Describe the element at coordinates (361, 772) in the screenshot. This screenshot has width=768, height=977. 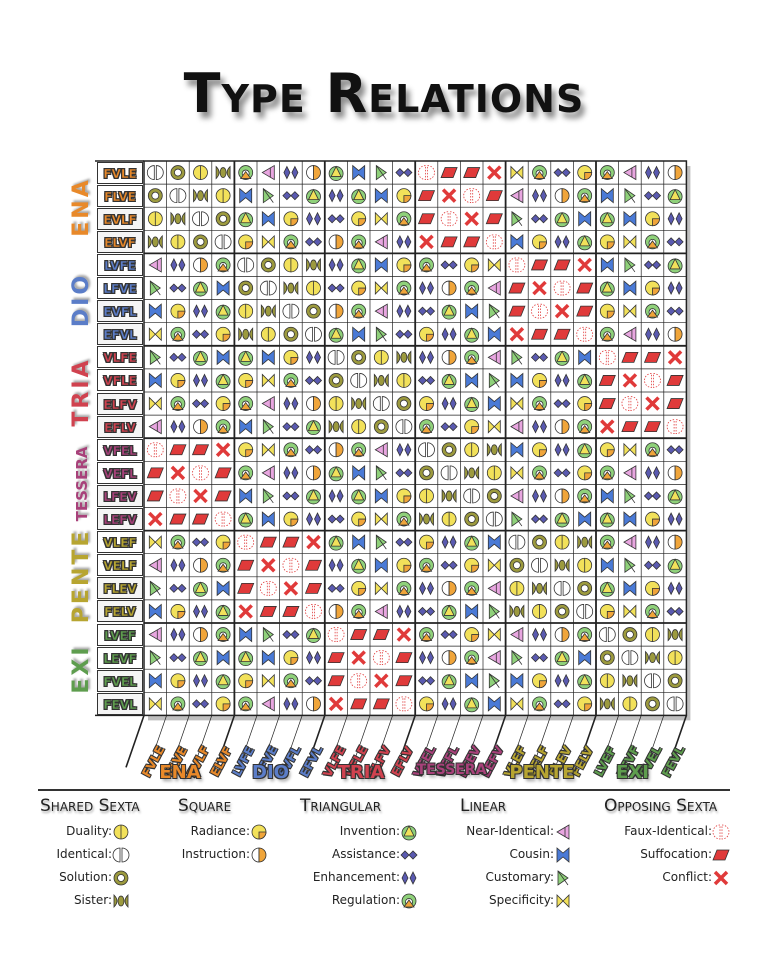
I see `column-group-label-tria: TRIA` at that location.